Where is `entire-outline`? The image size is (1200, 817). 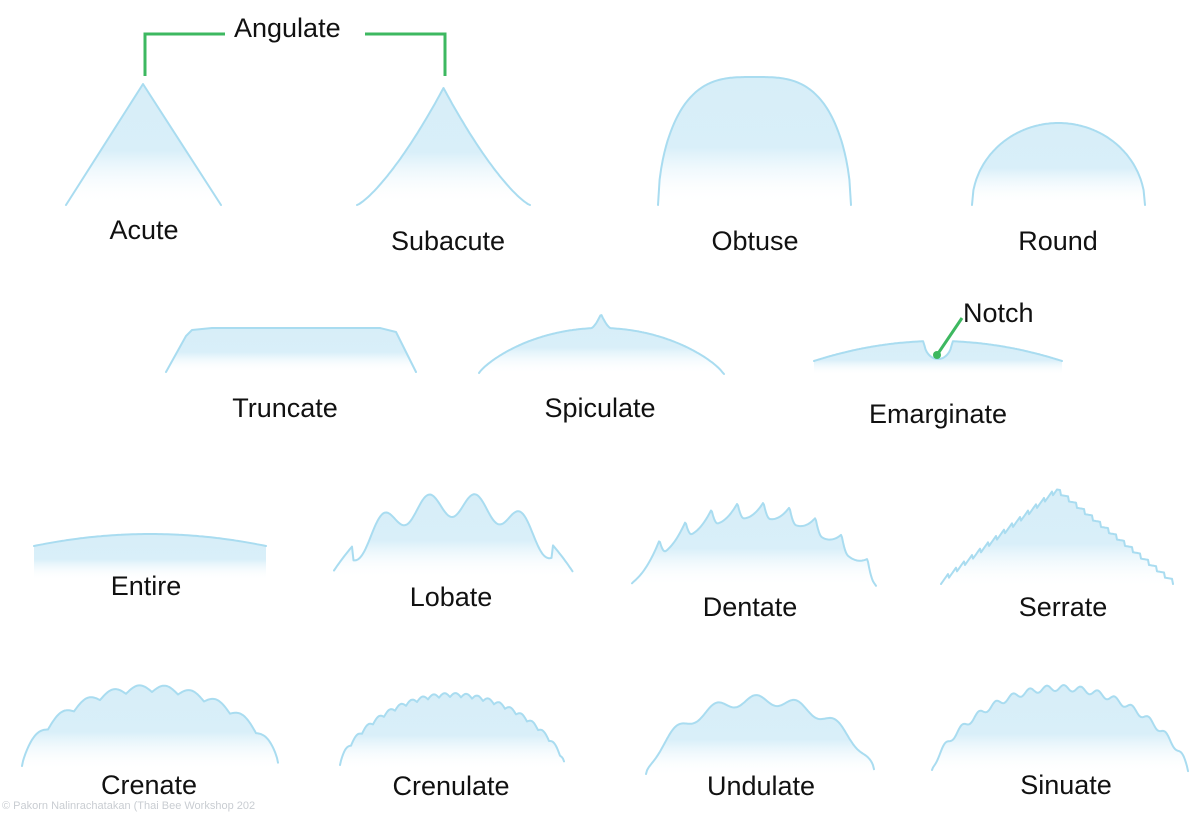
entire-outline is located at coordinates (150, 540).